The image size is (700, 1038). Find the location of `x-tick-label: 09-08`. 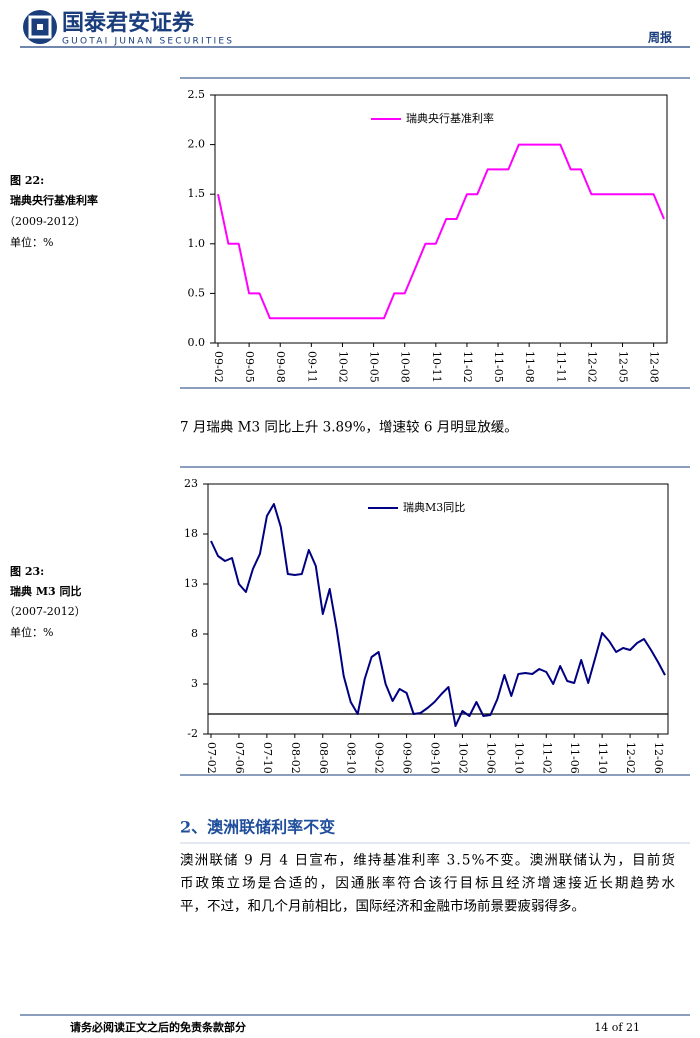

x-tick-label: 09-08 is located at coordinates (280, 367).